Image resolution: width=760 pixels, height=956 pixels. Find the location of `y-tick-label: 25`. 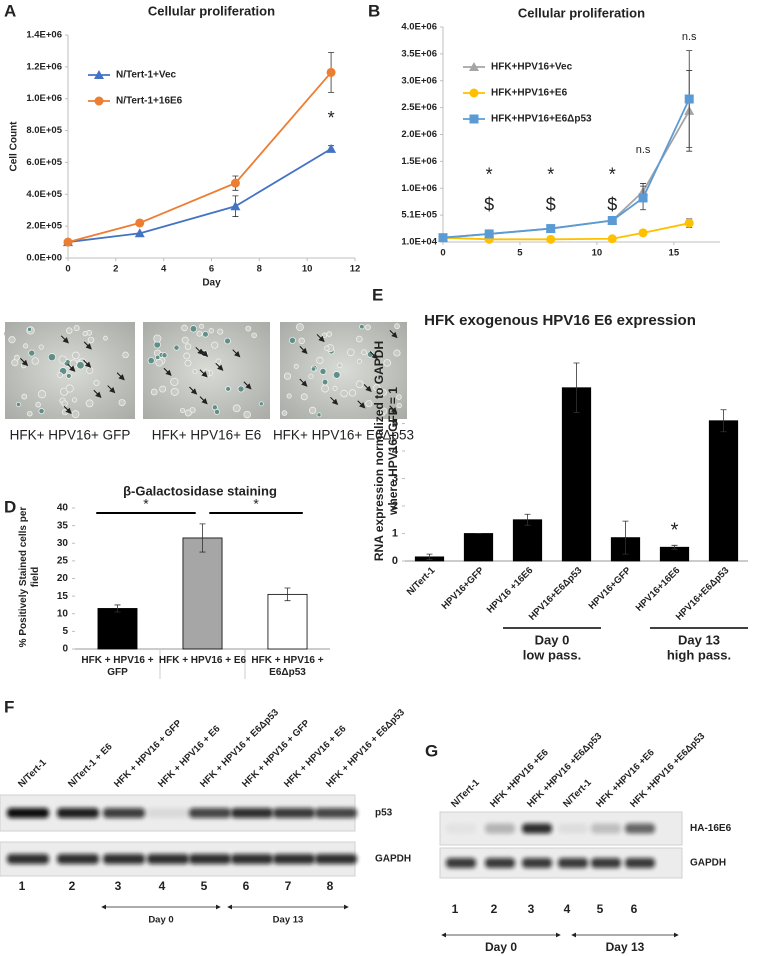

y-tick-label: 25 is located at coordinates (63, 561).